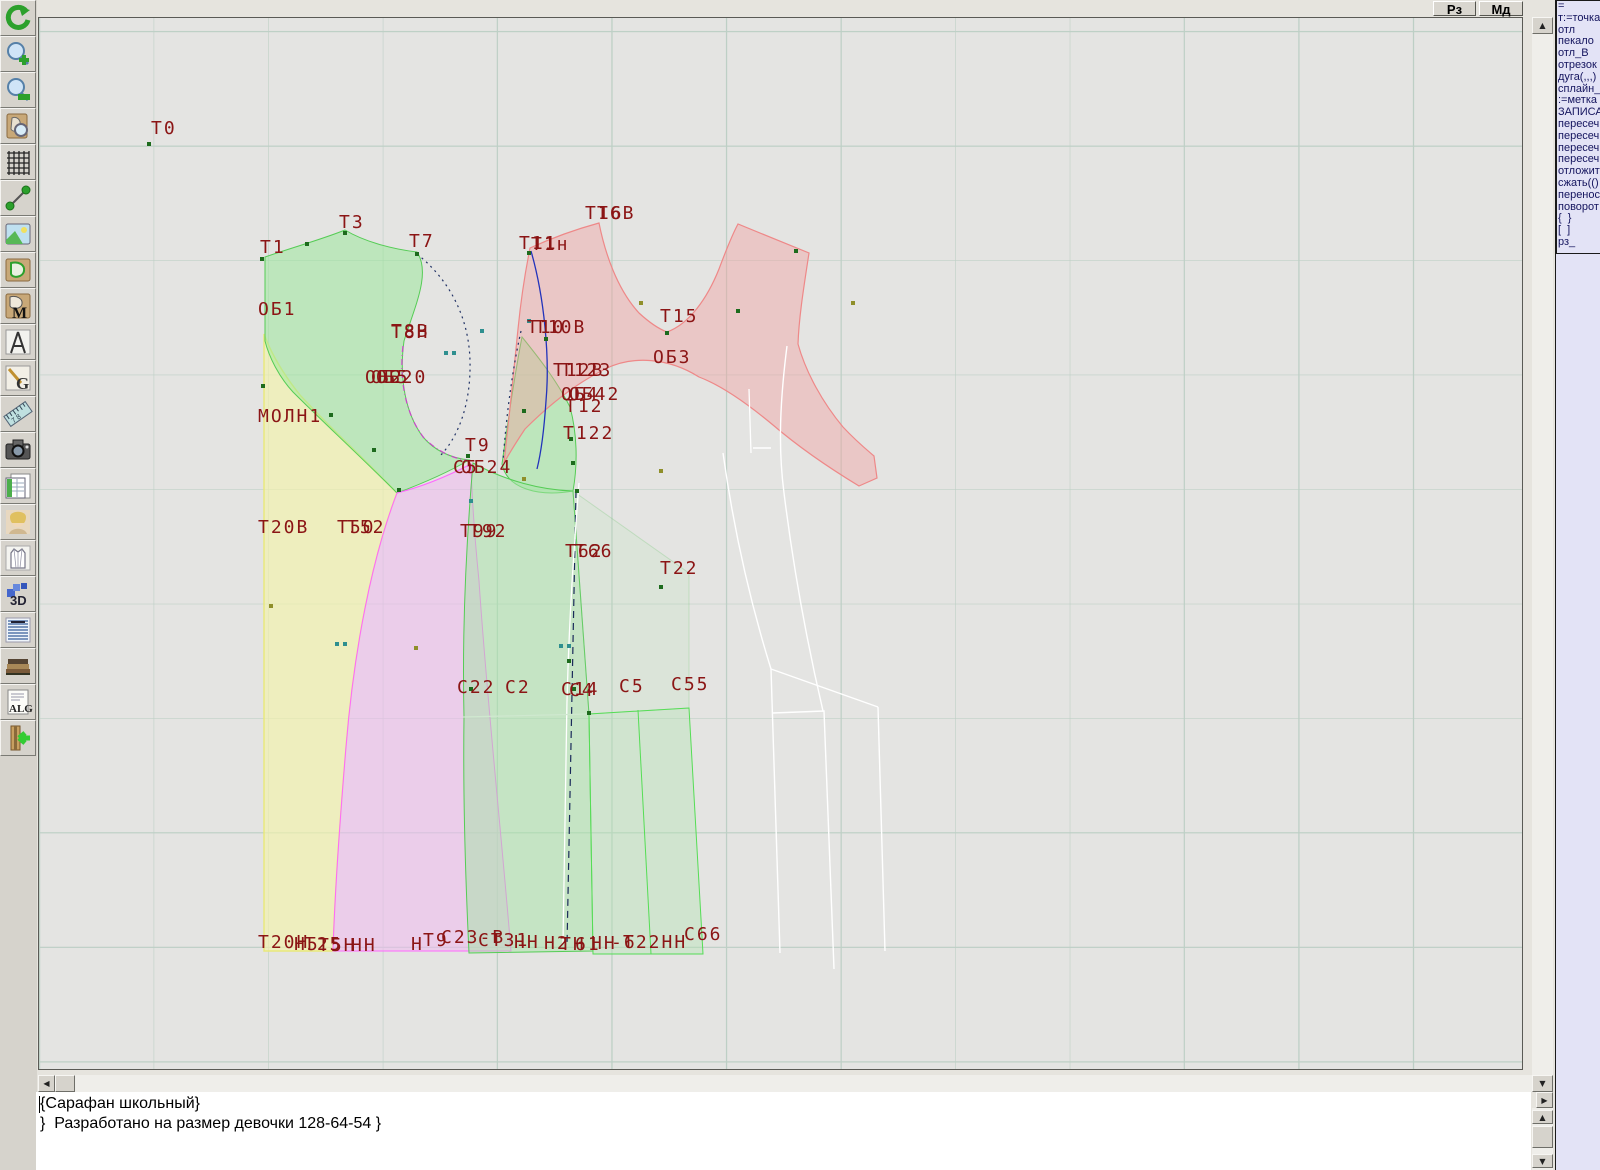  I want to click on command-item: отрезок, so click(1577, 64).